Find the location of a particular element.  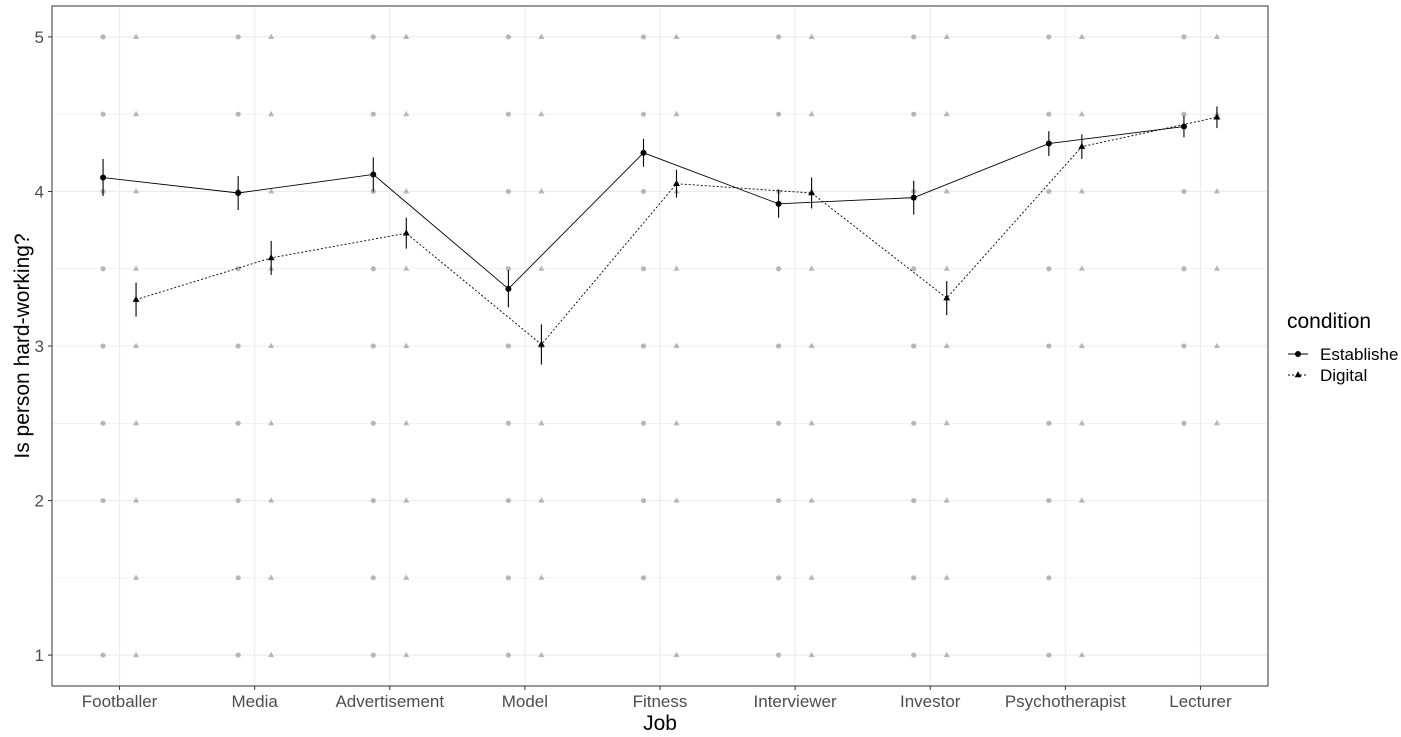

x-tick-label: Interviewer is located at coordinates (795, 701).